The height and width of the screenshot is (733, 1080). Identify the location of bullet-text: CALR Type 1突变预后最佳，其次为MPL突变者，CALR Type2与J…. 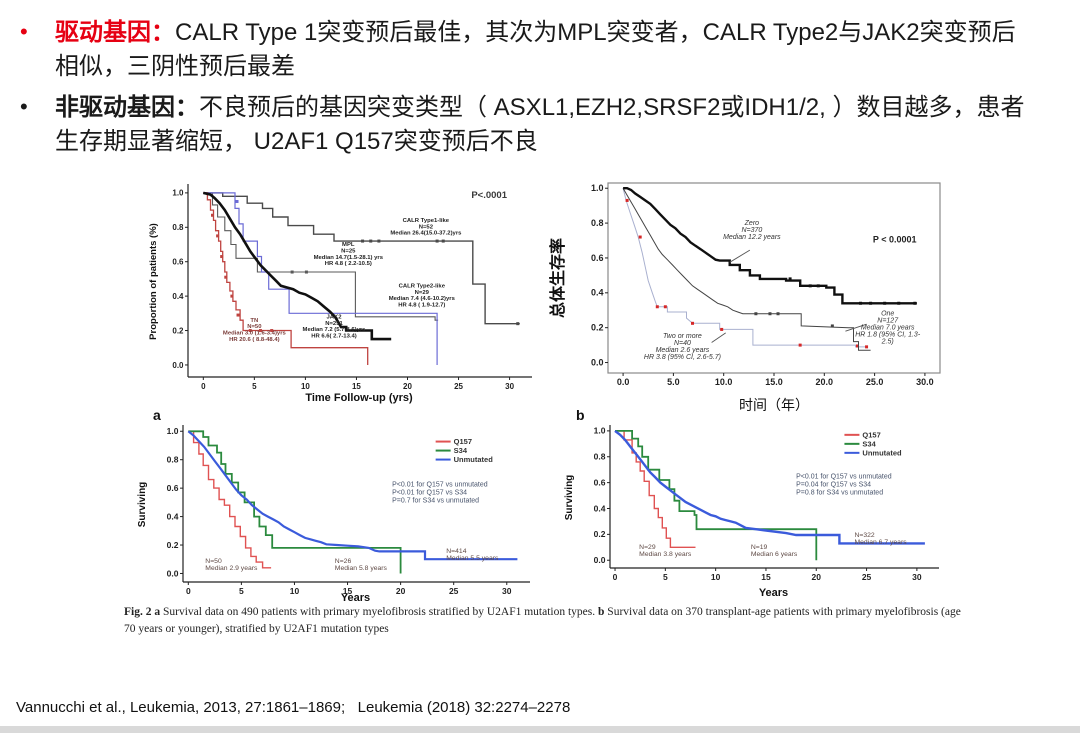
(535, 49).